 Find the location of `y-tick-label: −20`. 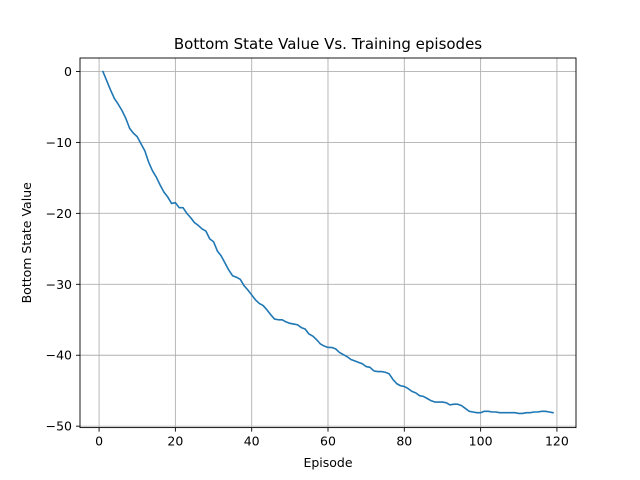

y-tick-label: −20 is located at coordinates (59, 213).